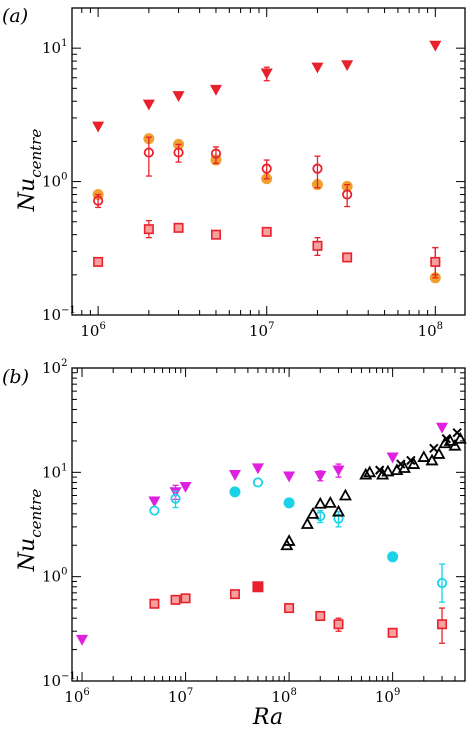  I want to click on y-tick-label: 10², so click(54, 367).